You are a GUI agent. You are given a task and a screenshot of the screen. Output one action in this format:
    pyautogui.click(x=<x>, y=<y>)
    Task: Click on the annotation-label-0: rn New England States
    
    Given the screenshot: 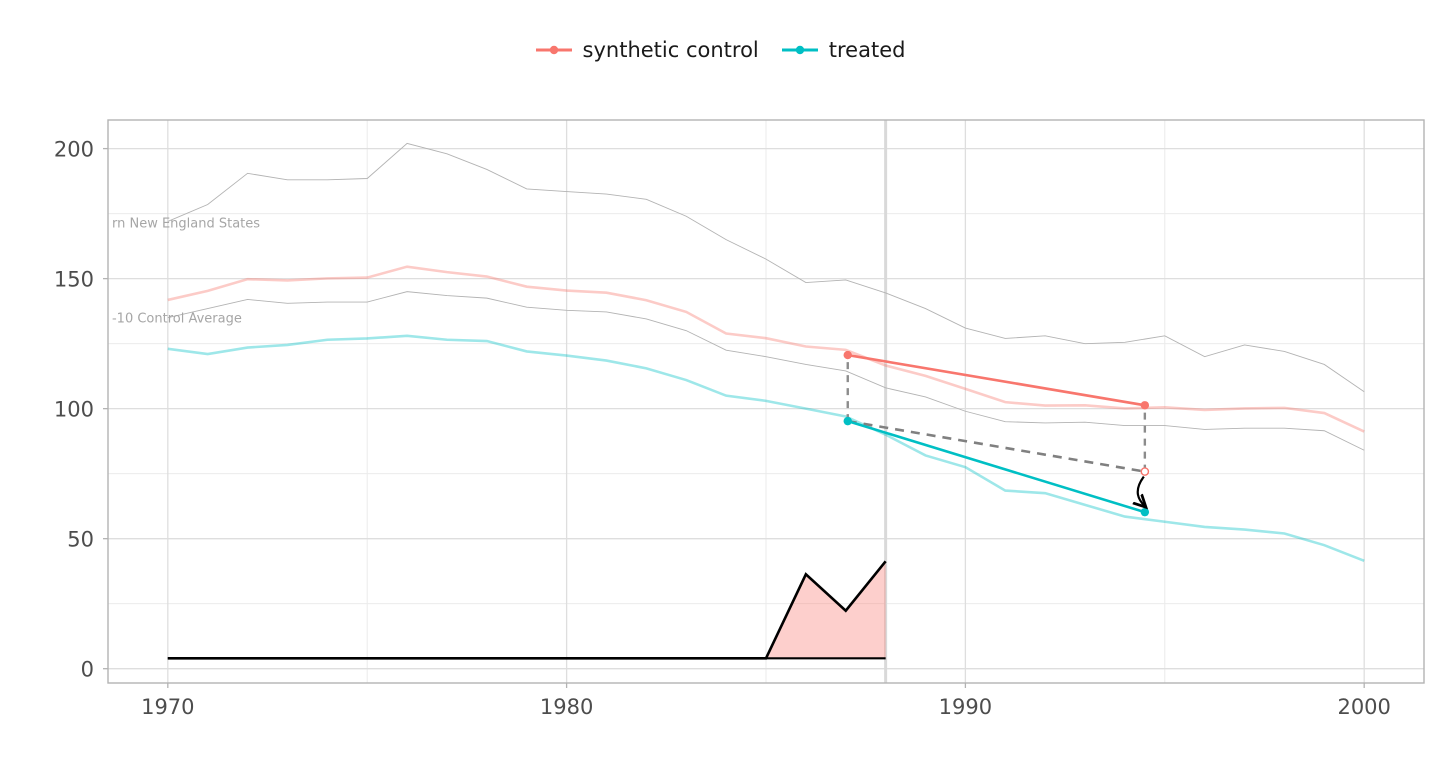 What is the action you would take?
    pyautogui.click(x=186, y=224)
    